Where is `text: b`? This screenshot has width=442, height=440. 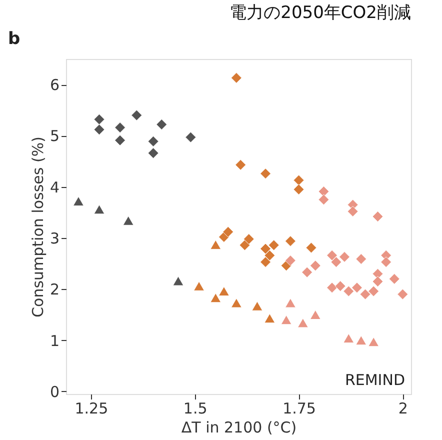 text: b is located at coordinates (14, 39).